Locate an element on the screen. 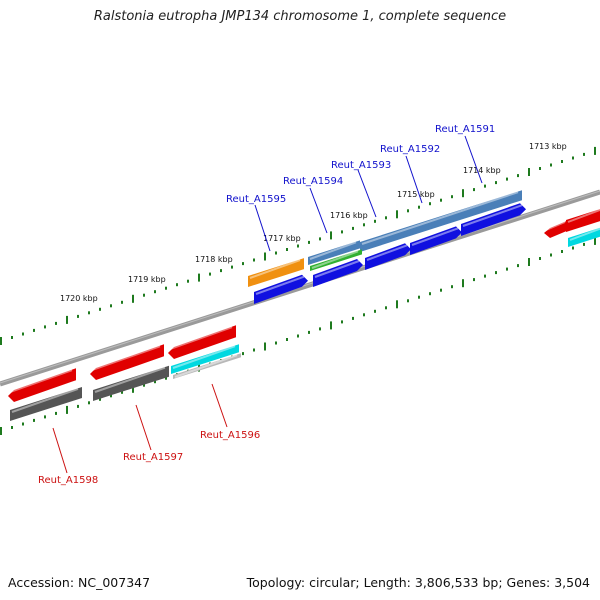 The height and width of the screenshot is (600, 600). feature-a1594-gene is located at coordinates (336, 260).